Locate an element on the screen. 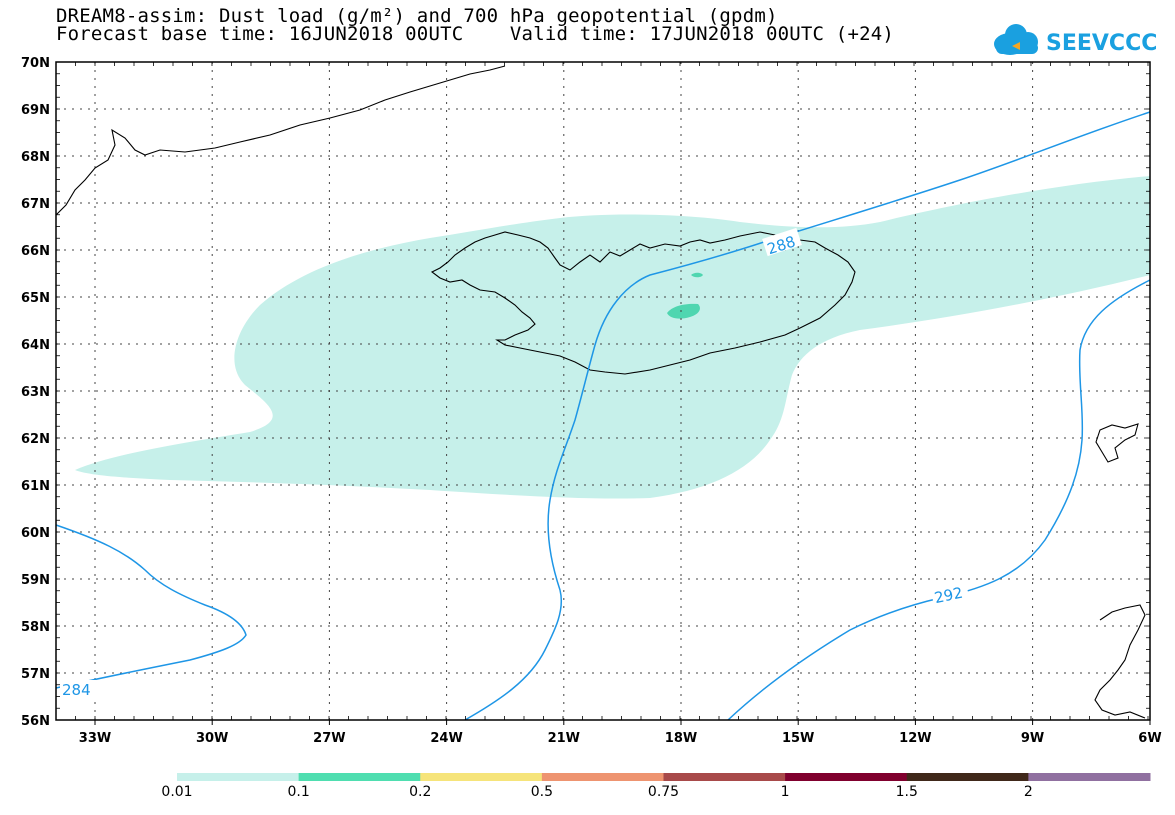  lat-label: 58N is located at coordinates (35, 627).